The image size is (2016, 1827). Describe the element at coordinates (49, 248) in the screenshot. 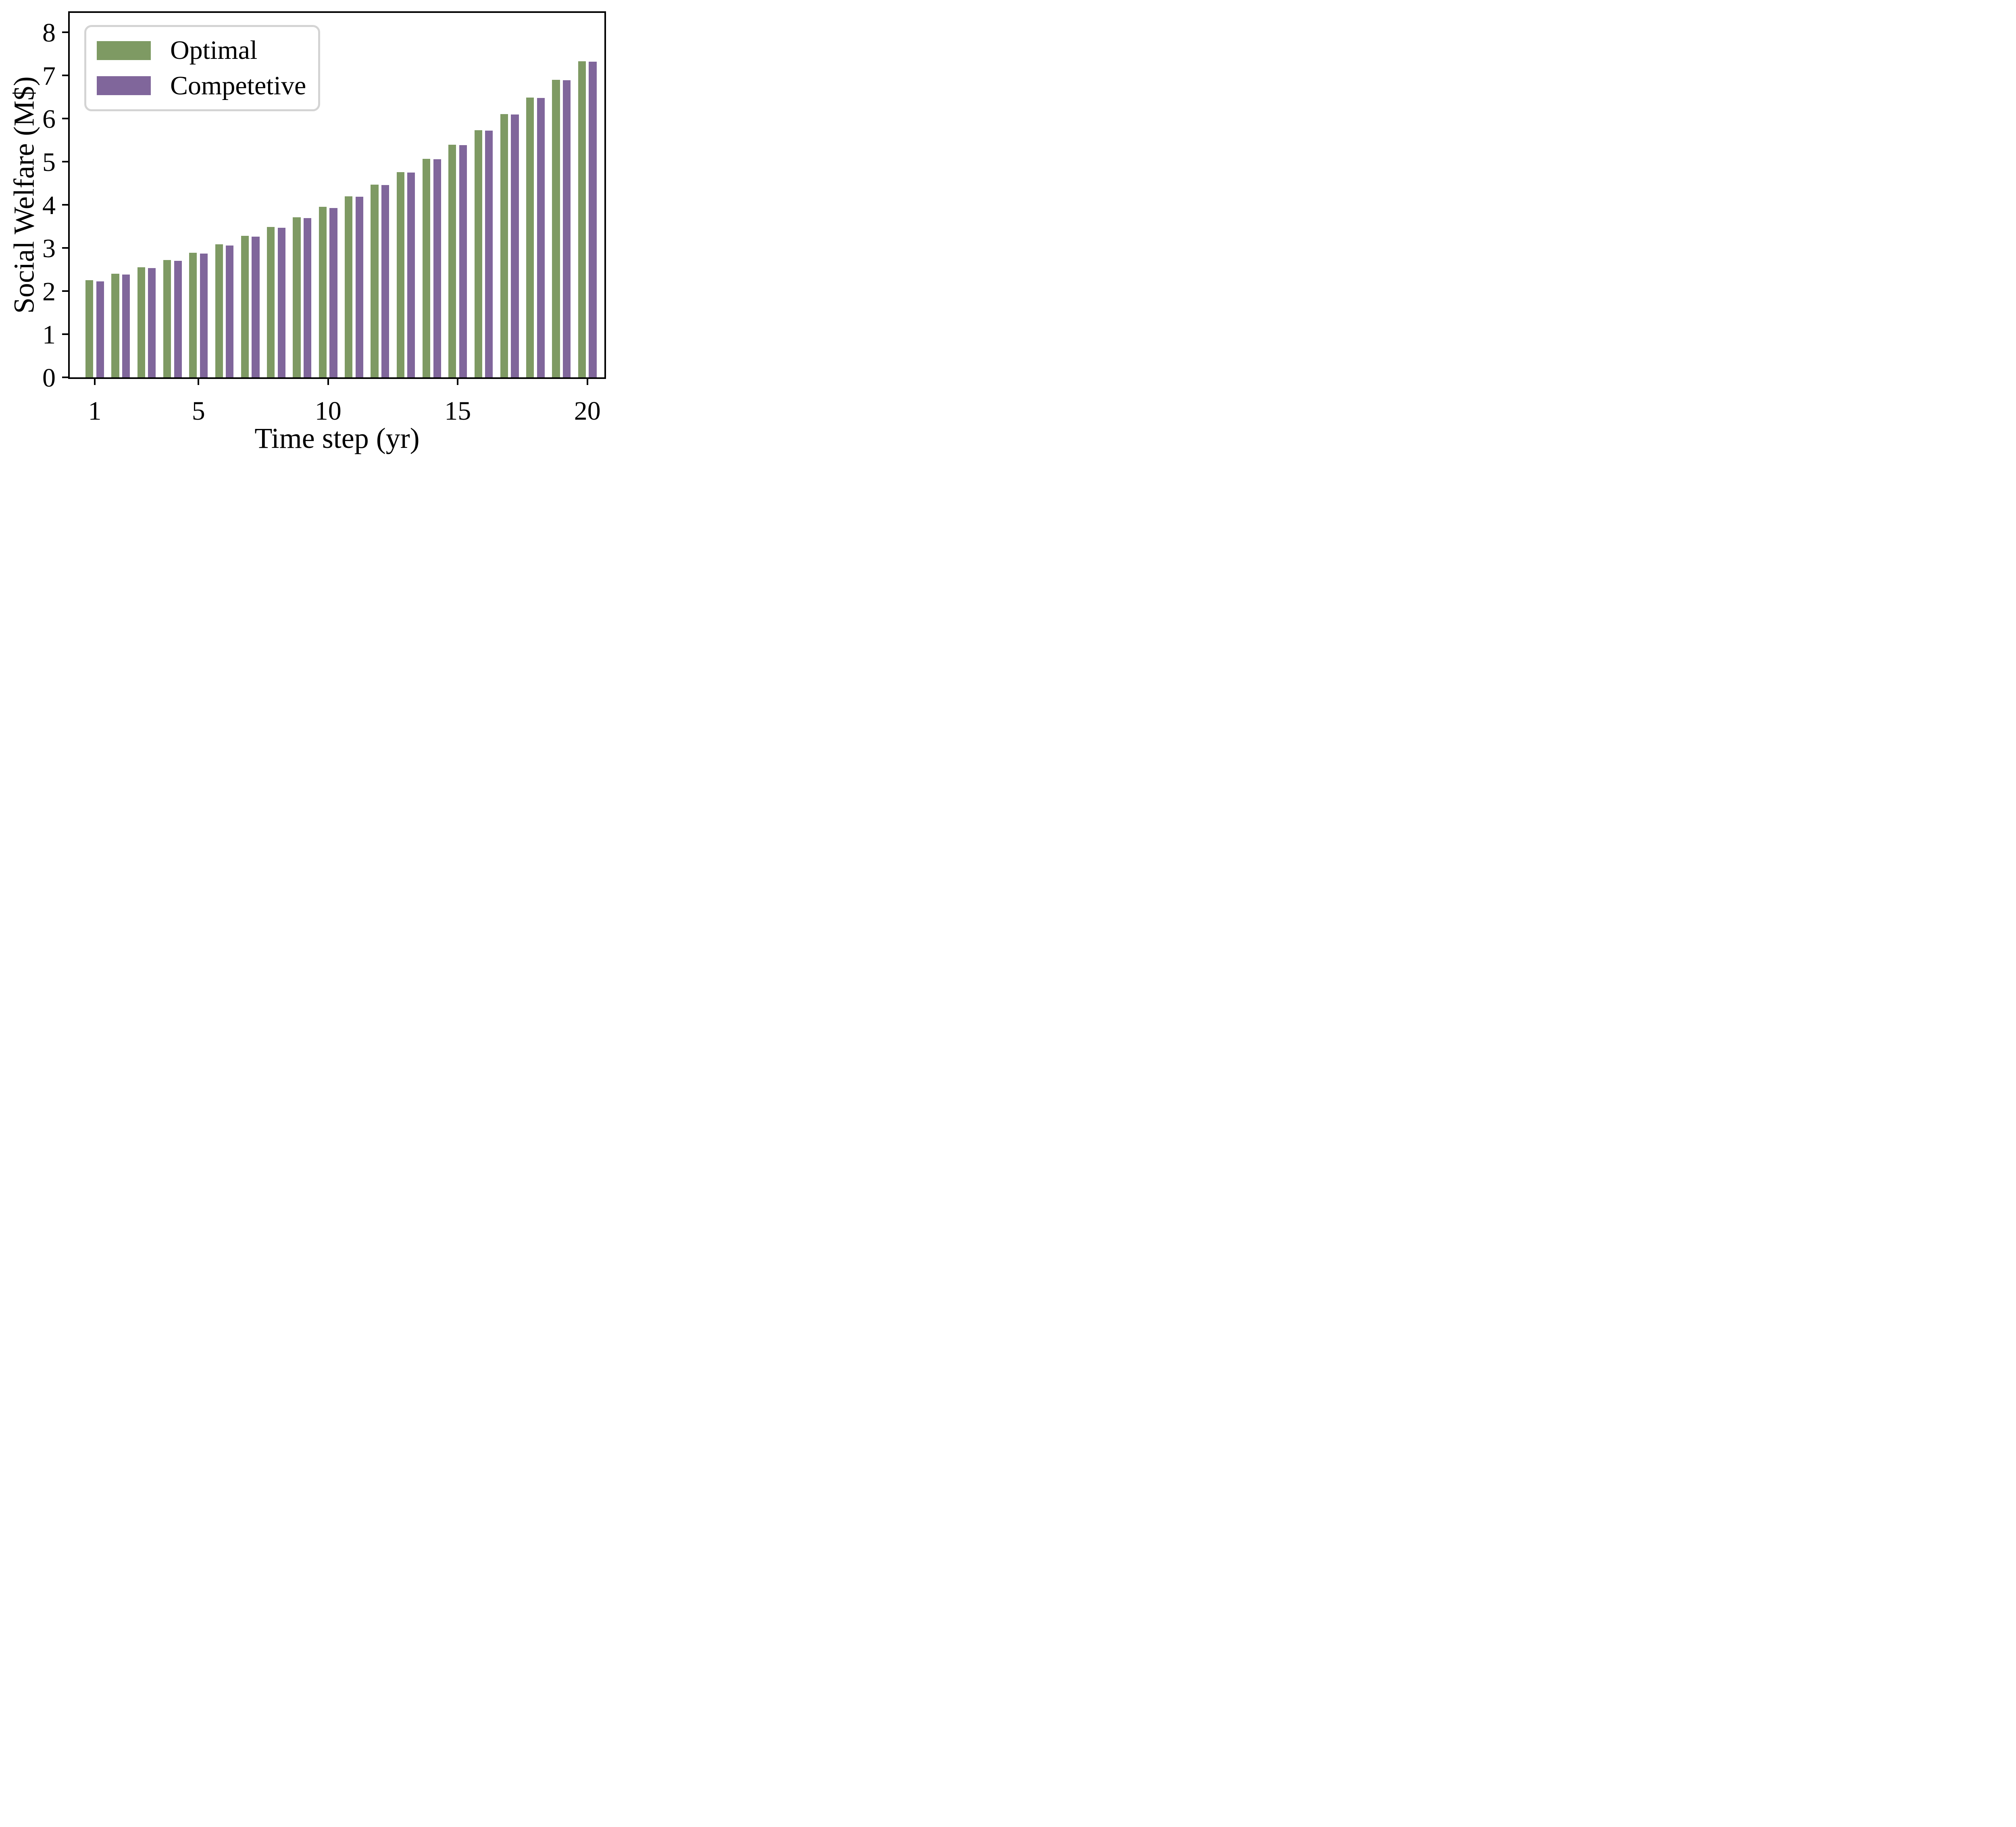

I see `y-tick-label-3: 3` at that location.